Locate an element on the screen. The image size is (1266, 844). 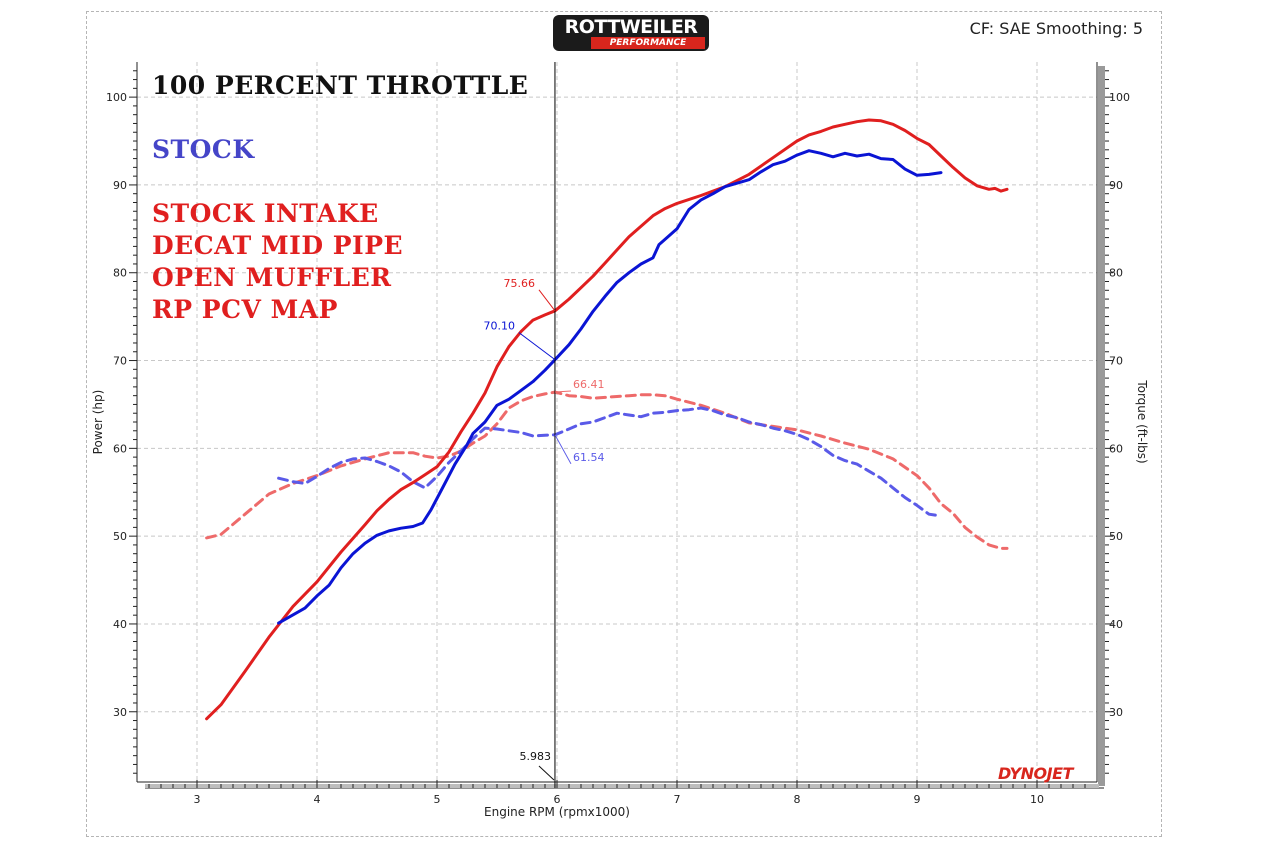
x-tick-label: 5 is located at coordinates (437, 799).